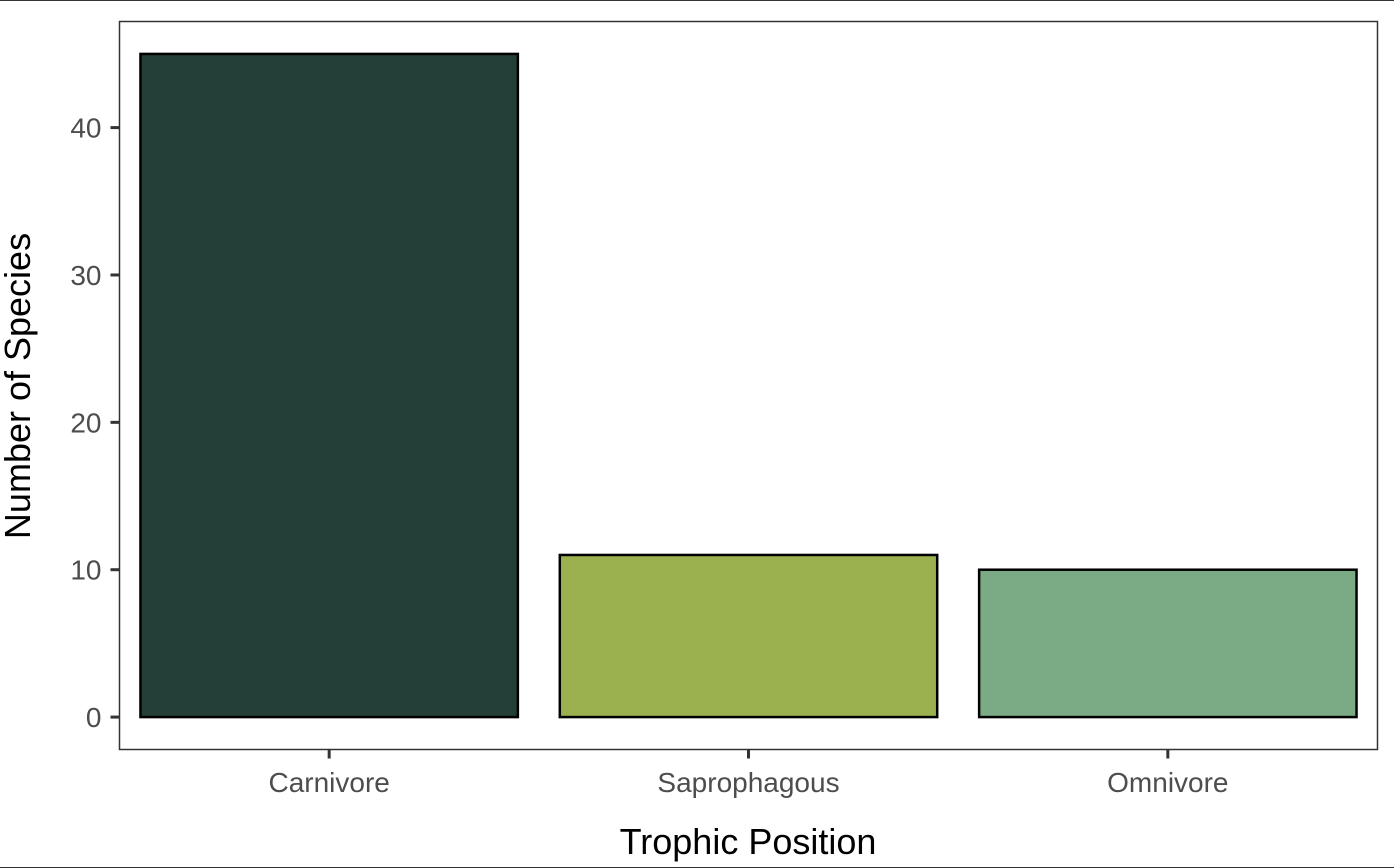 The width and height of the screenshot is (1394, 868). I want to click on y-tick-label: 40, so click(85, 128).